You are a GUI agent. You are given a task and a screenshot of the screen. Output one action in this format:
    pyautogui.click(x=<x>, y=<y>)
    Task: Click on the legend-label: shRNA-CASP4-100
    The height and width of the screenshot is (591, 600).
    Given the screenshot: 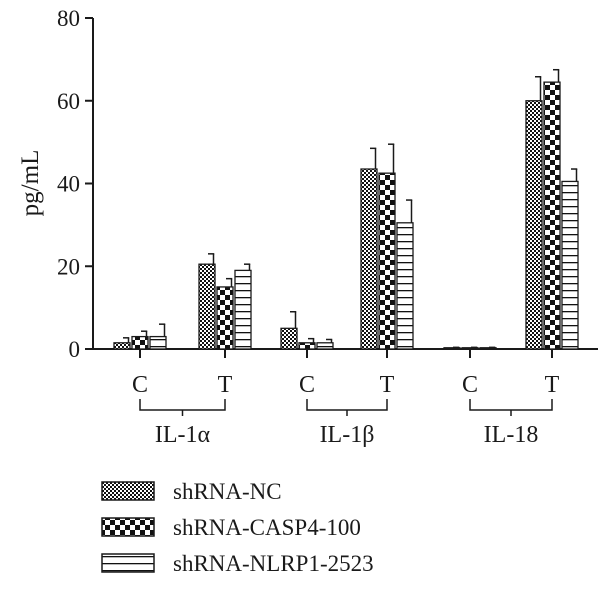 What is the action you would take?
    pyautogui.click(x=267, y=527)
    